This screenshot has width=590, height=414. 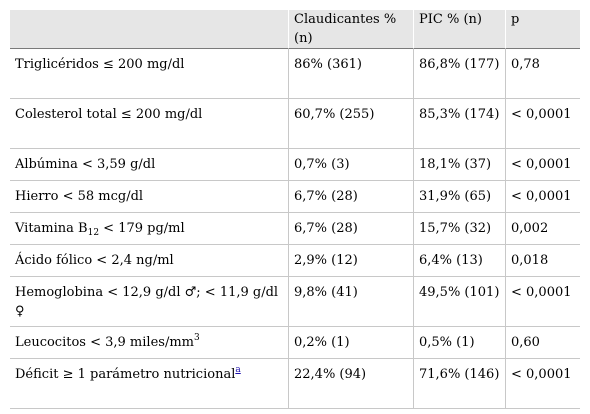 I want to click on footnote-link: a, so click(x=238, y=370).